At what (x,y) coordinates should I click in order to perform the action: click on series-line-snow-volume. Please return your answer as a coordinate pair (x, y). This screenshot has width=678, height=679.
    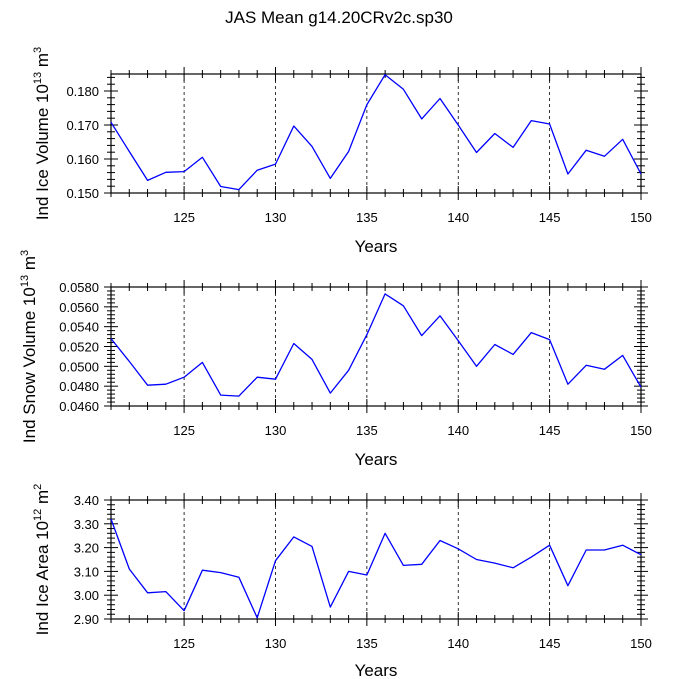
    Looking at the image, I should click on (376, 345).